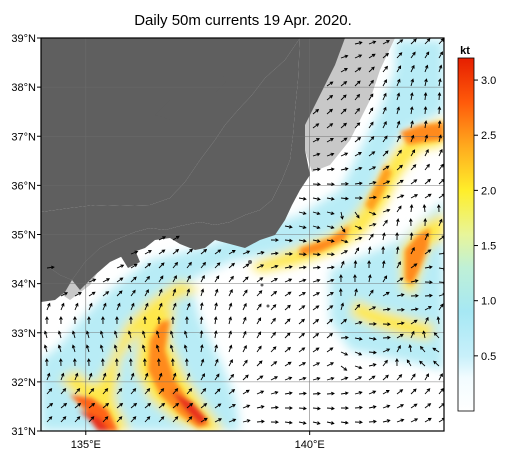  Describe the element at coordinates (23, 285) in the screenshot. I see `lat-tick-label: 34°N` at that location.